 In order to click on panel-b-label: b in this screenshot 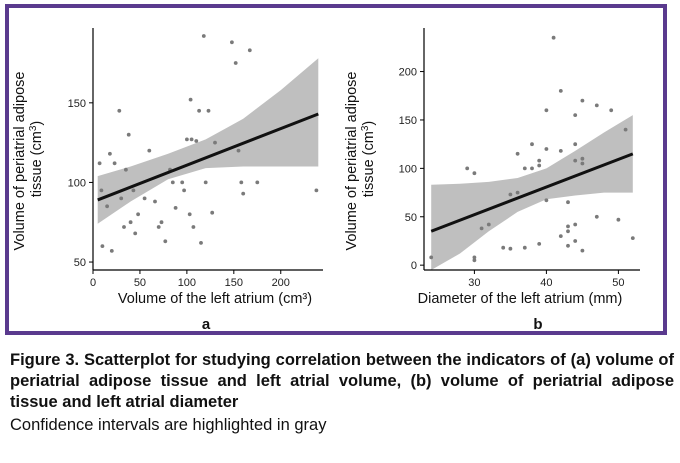, I will do `click(537, 324)`.